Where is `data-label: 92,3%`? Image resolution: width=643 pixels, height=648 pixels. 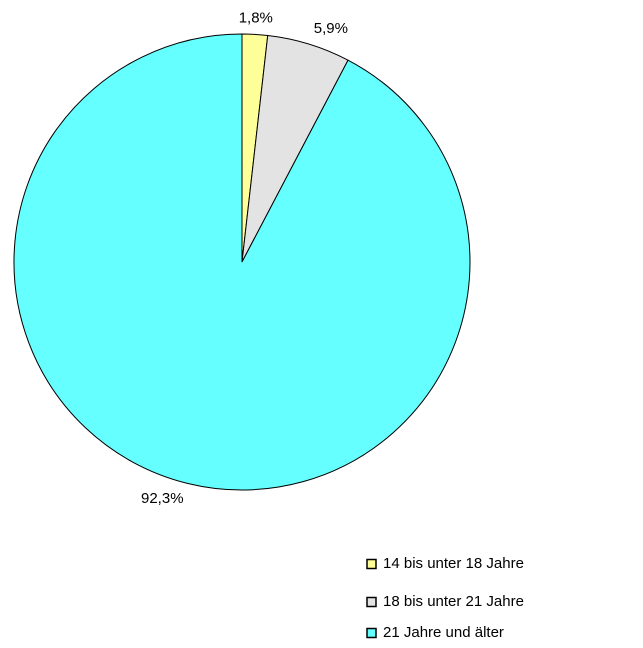
data-label: 92,3% is located at coordinates (162, 498).